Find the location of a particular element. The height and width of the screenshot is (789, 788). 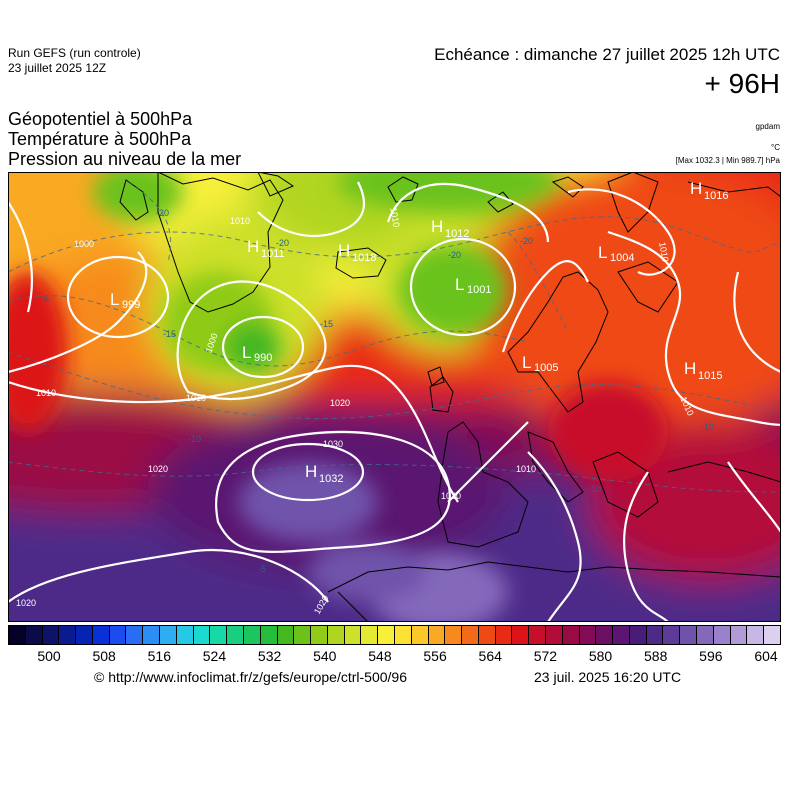

parameter-pressure: Pression au niveau de la mer is located at coordinates (125, 159).